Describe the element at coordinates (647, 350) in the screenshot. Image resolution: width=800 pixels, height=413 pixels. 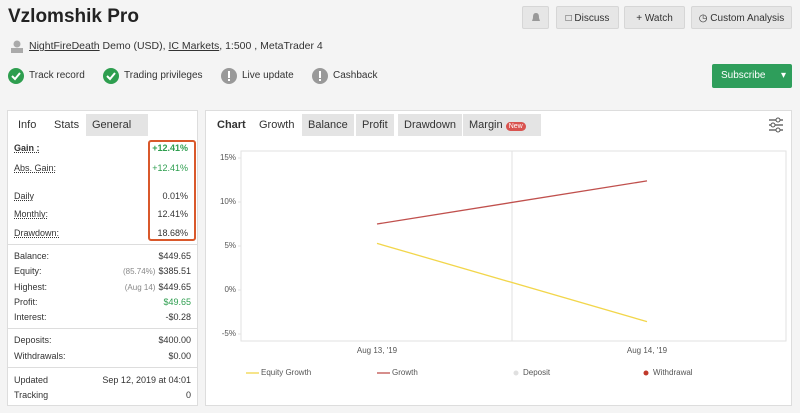
I see `x-tick-label: Aug 14, '19` at that location.